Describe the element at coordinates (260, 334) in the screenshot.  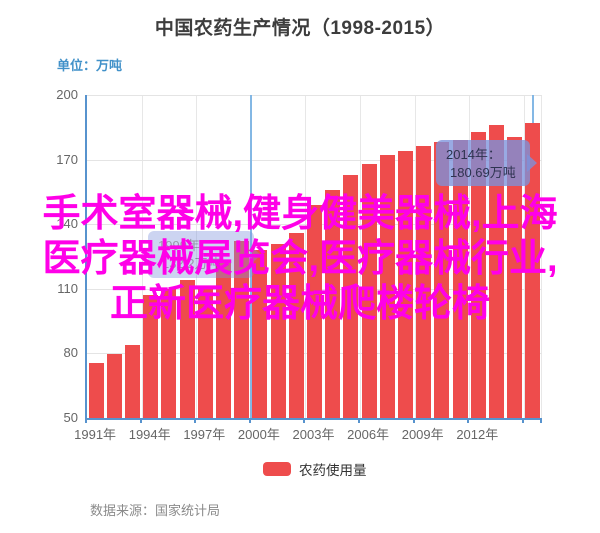
I see `bar-2000` at that location.